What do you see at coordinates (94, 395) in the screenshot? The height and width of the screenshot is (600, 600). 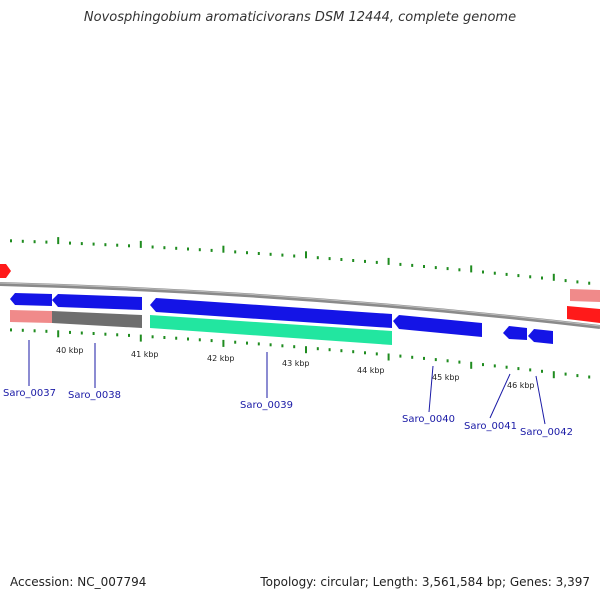 I see `gene-label-saro-0038: Saro_0038` at bounding box center [94, 395].